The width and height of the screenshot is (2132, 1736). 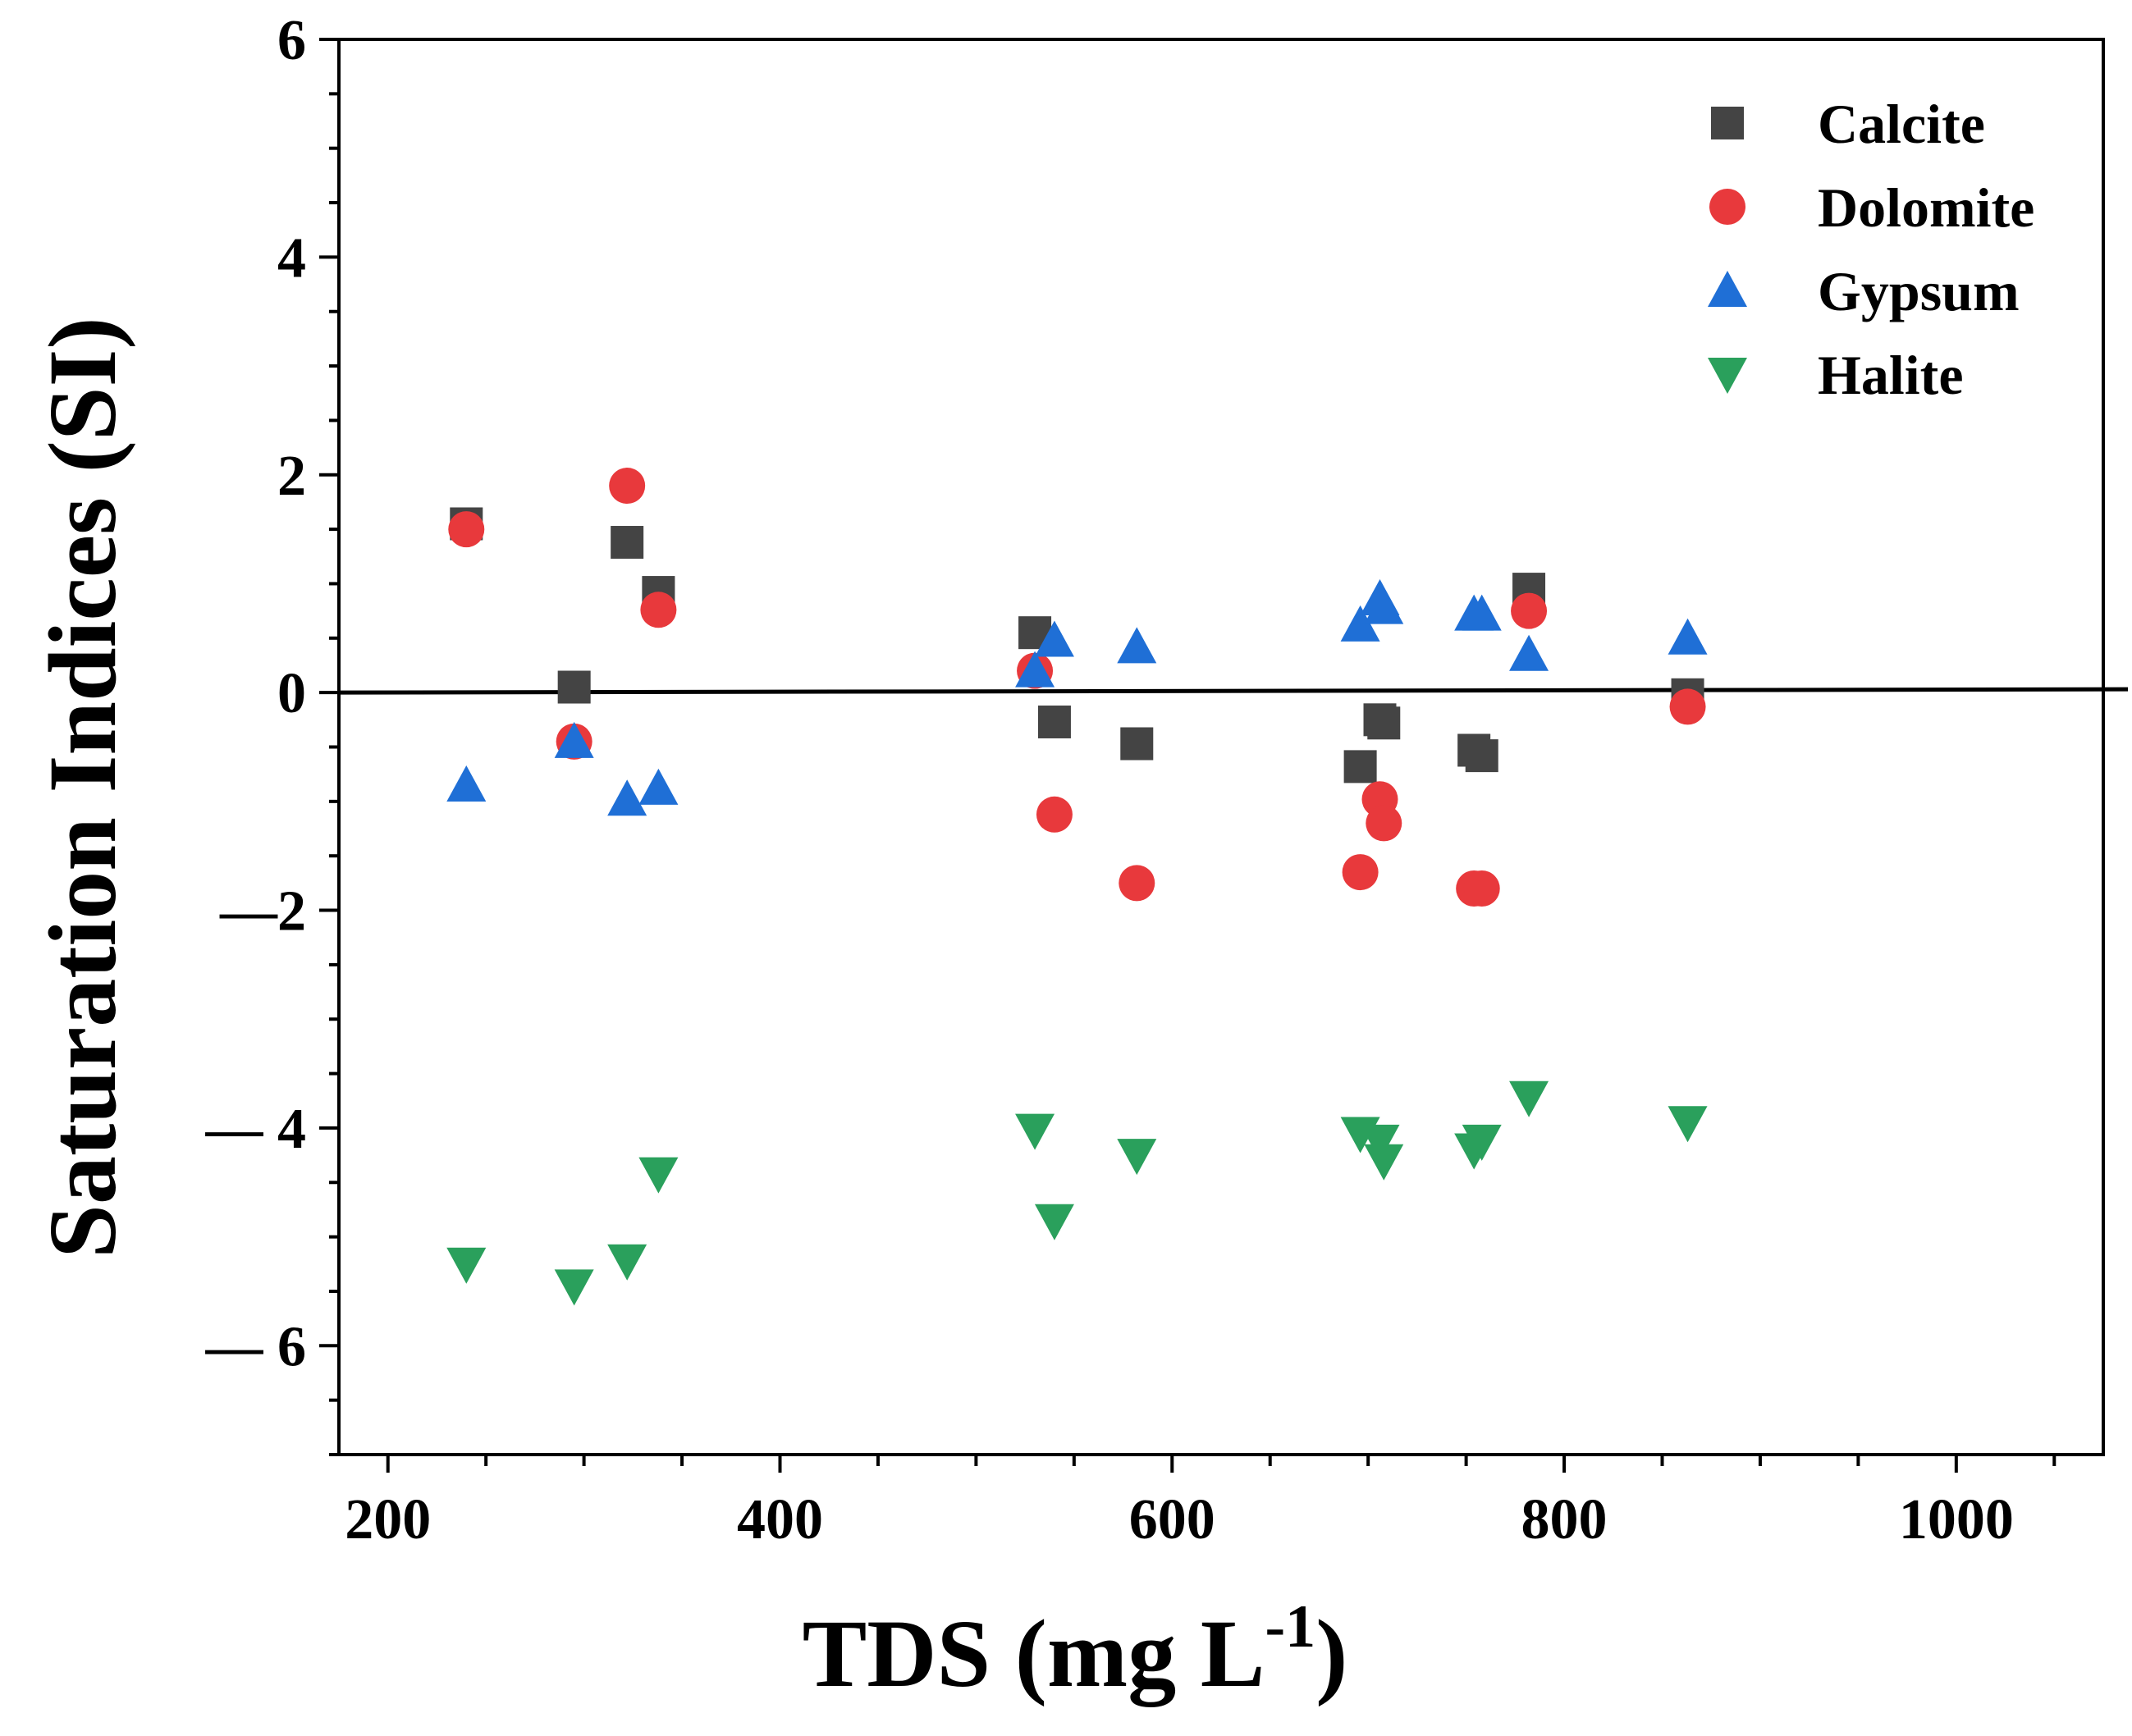 What do you see at coordinates (1727, 207) in the screenshot?
I see `legend-marker-dolomite` at bounding box center [1727, 207].